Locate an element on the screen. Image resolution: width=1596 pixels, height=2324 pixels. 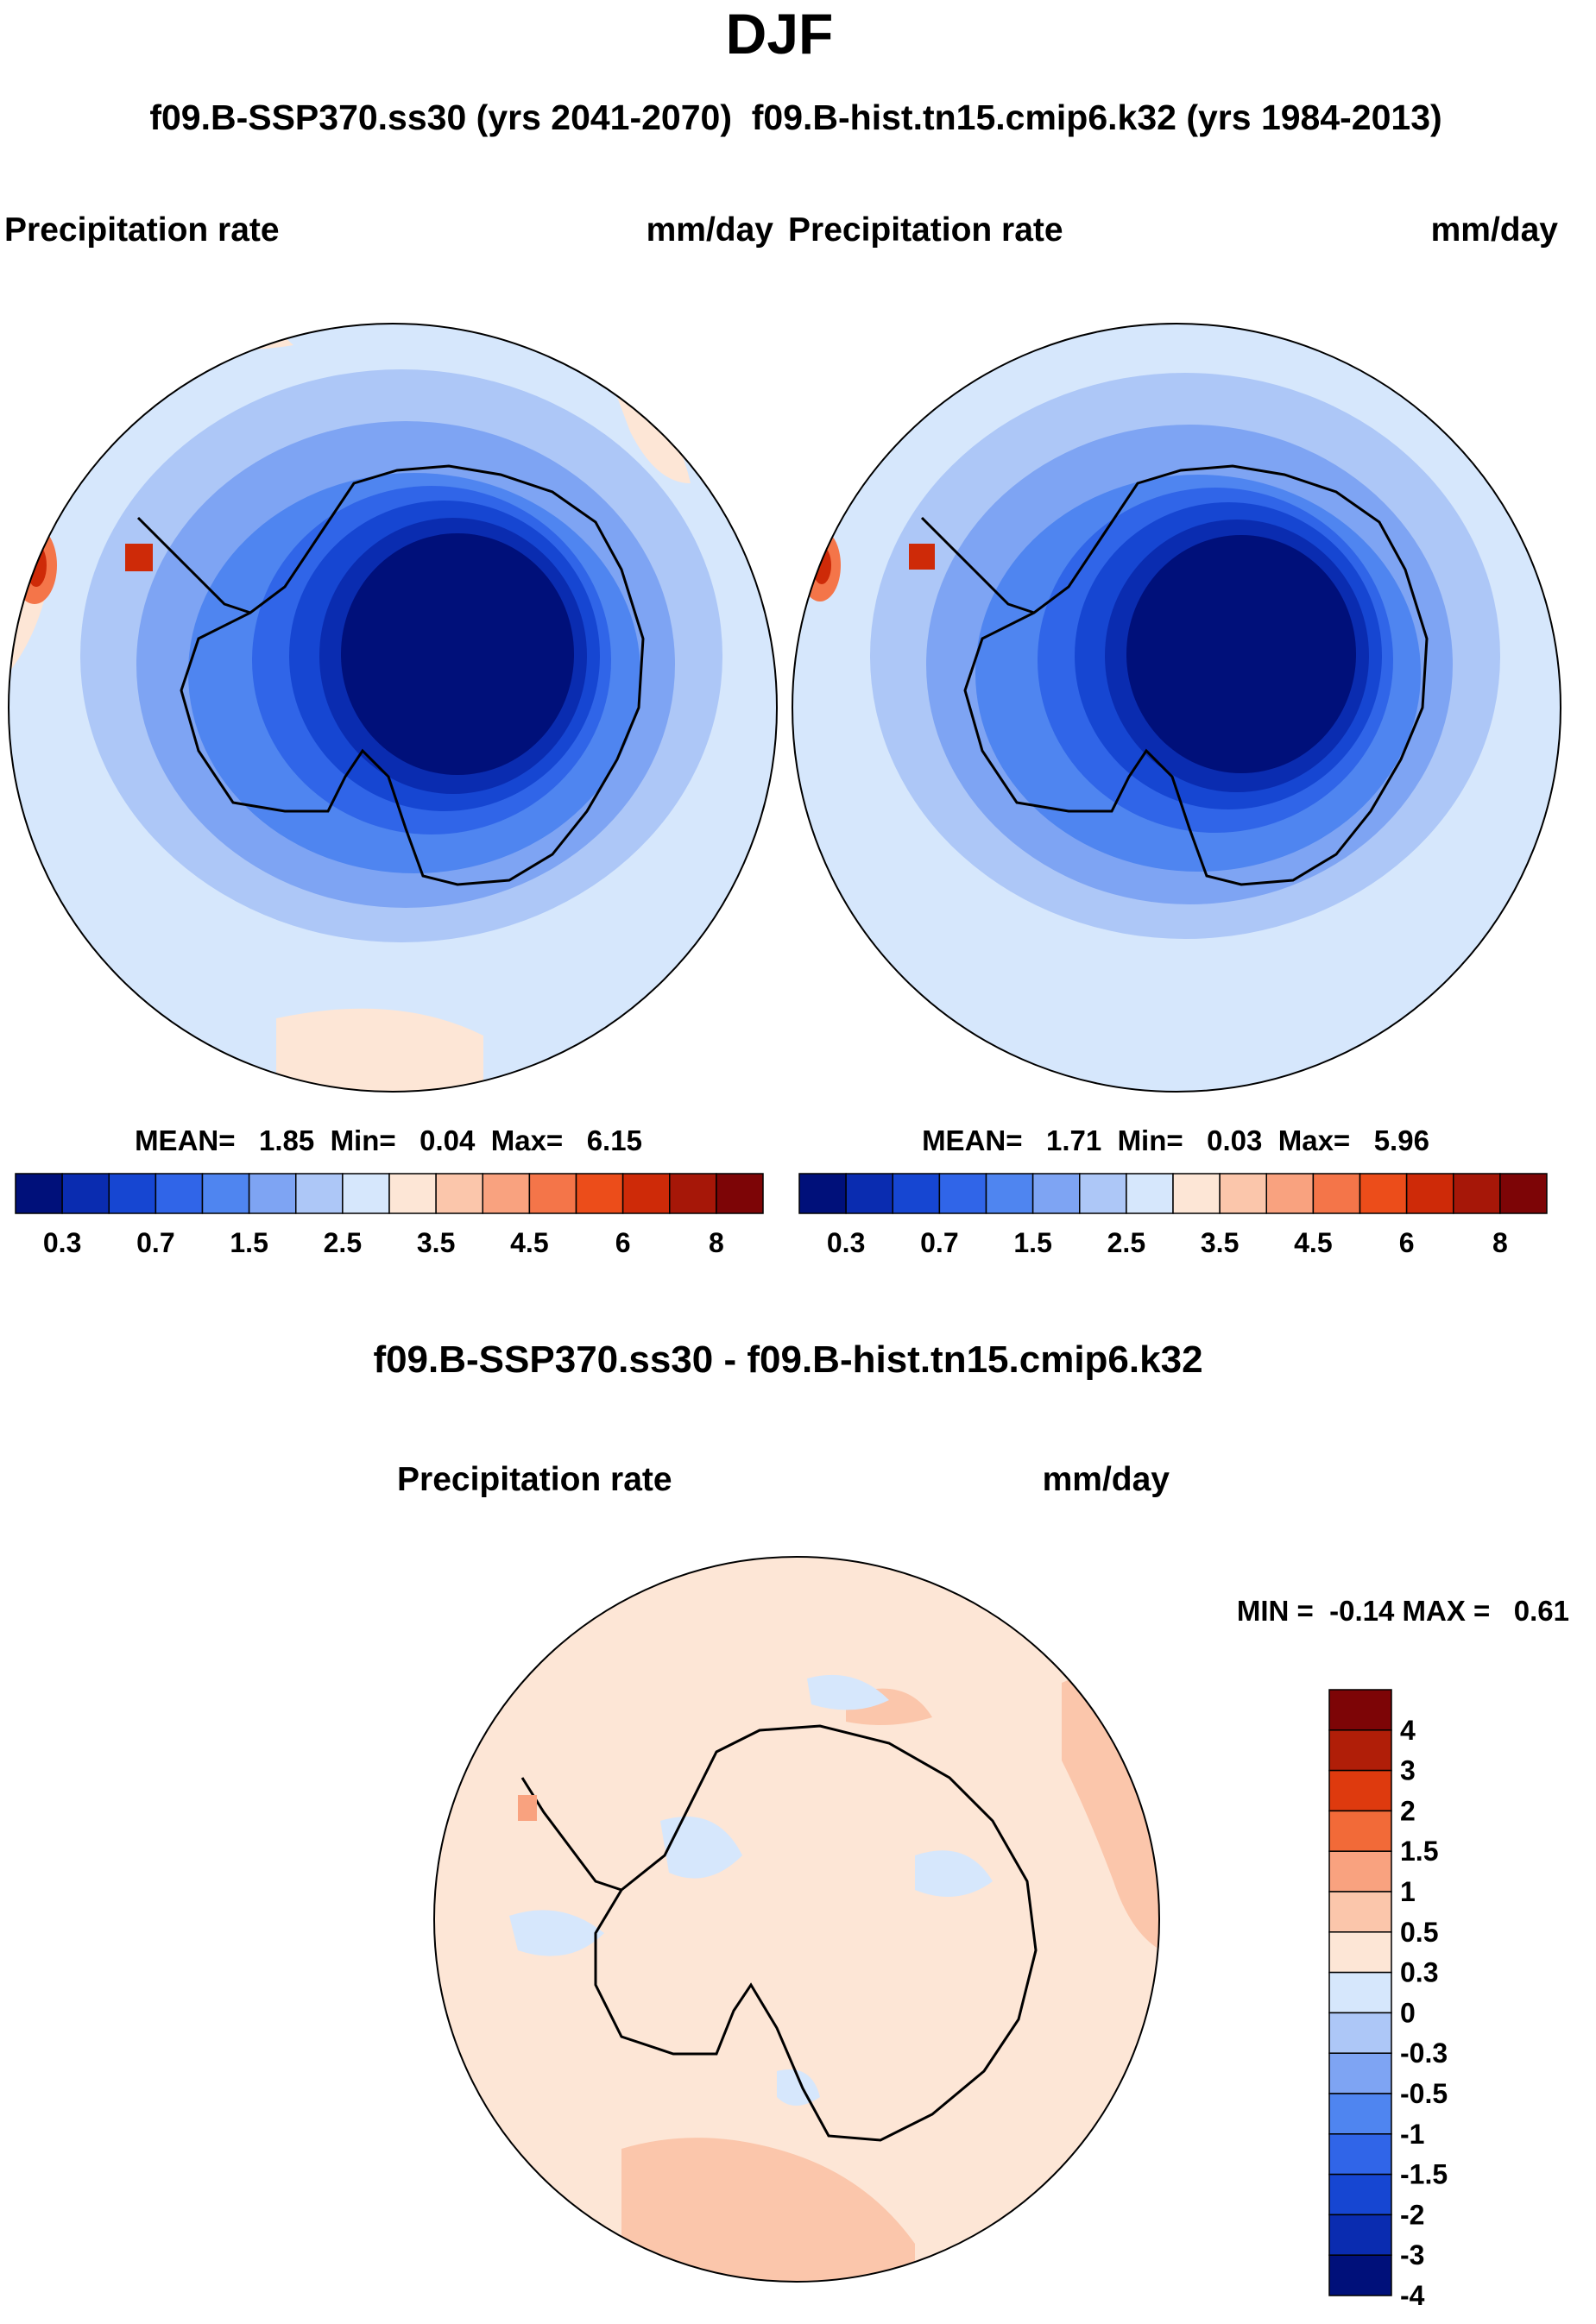
panel2-coastline is located at coordinates (1196, 675).